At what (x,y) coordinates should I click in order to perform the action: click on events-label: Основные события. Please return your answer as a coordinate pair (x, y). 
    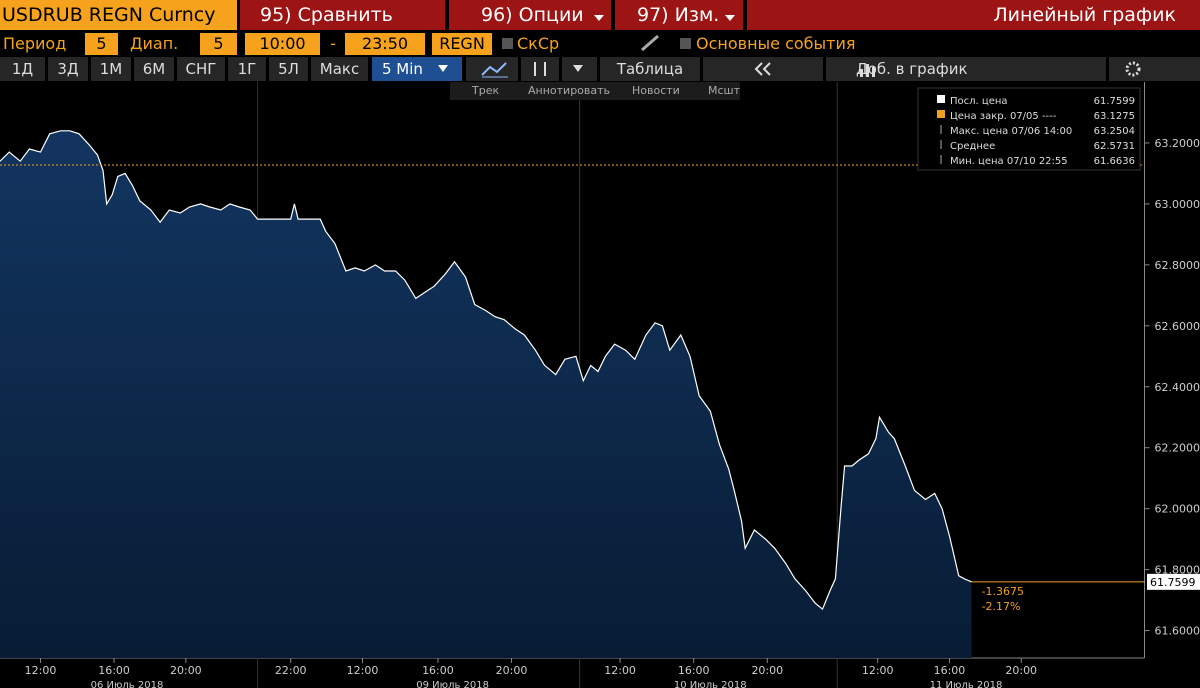
    Looking at the image, I should click on (776, 43).